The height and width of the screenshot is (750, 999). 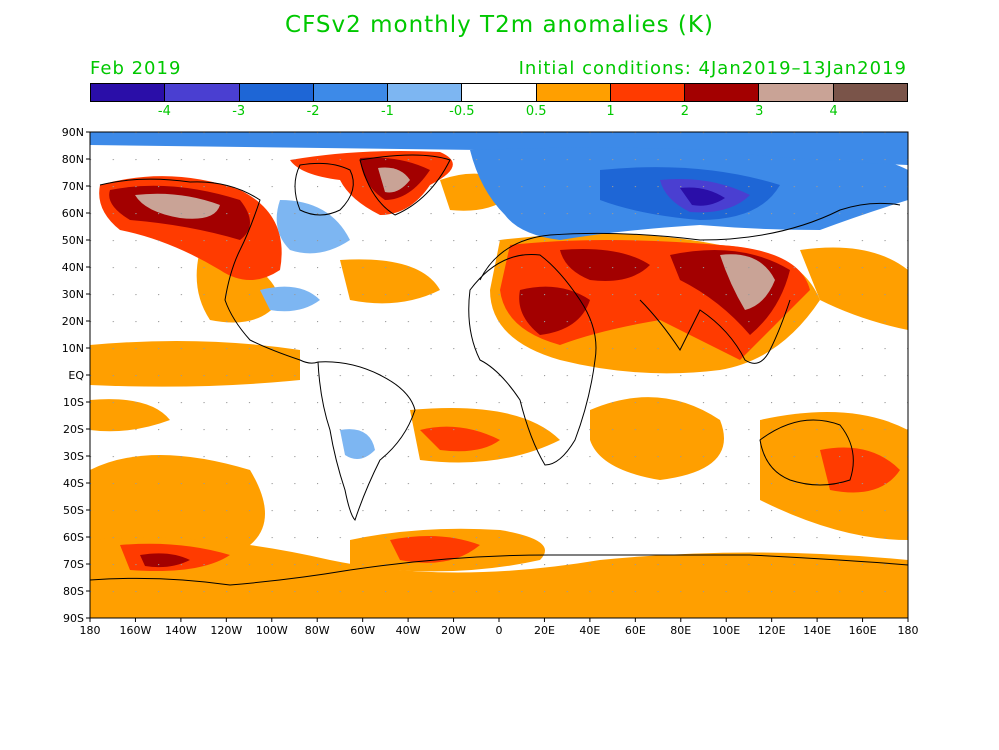 What do you see at coordinates (499, 25) in the screenshot?
I see `map-title: CFSv2 monthly T2m anomalies (K)` at bounding box center [499, 25].